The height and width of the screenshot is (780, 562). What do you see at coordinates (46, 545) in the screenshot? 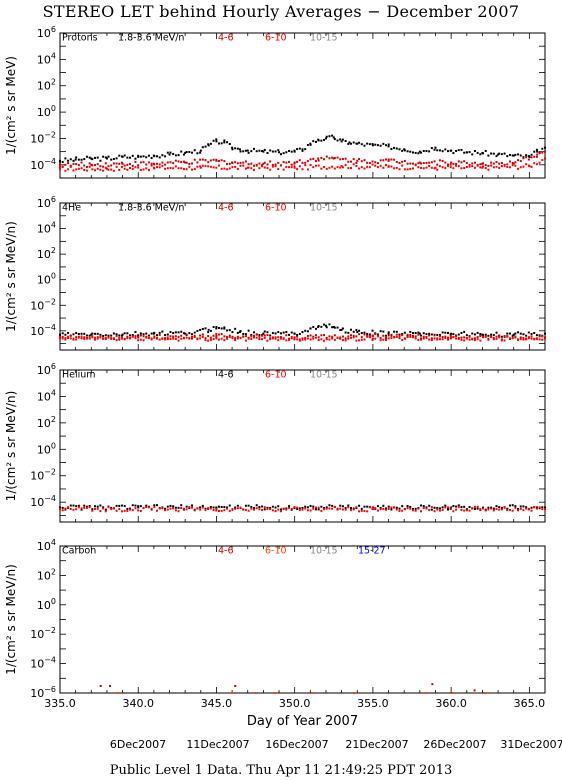
I see `y-tick-label: 10⁴` at bounding box center [46, 545].